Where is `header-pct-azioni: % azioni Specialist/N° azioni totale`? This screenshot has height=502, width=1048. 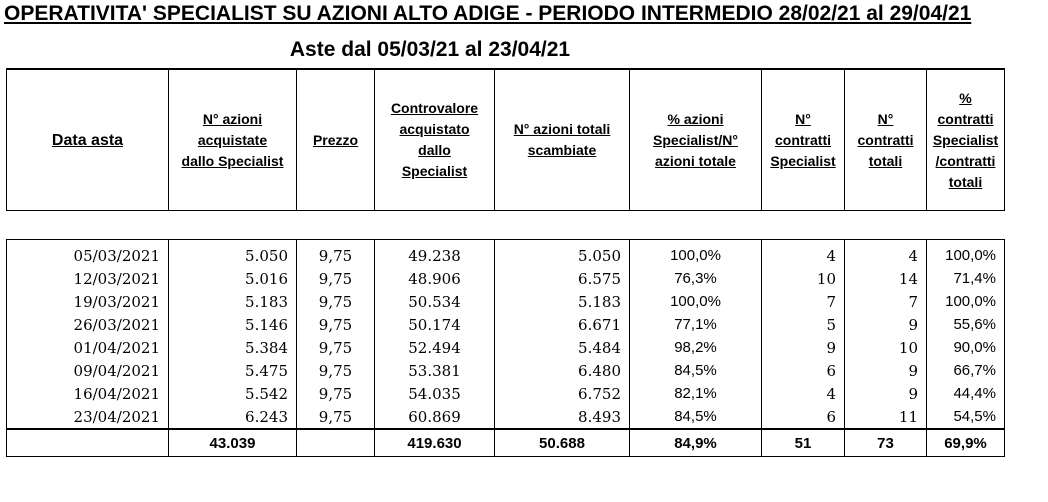
header-pct-azioni: % azioni Specialist/N° azioni totale is located at coordinates (695, 139).